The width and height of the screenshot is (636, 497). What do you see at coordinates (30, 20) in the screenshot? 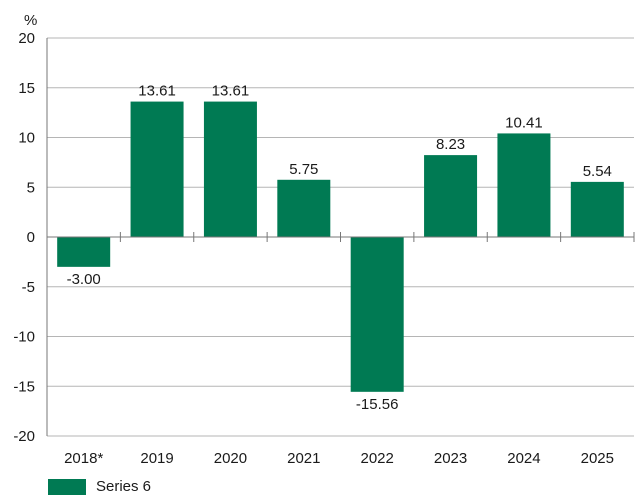
I see `y-axis-unit-label: %` at bounding box center [30, 20].